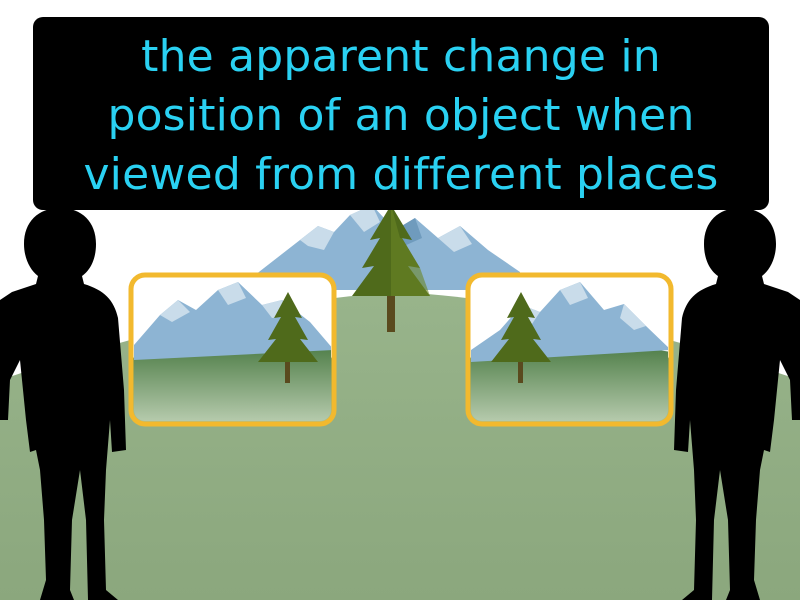 This screenshot has height=600, width=800. I want to click on definition-line: the apparent change in, so click(401, 56).